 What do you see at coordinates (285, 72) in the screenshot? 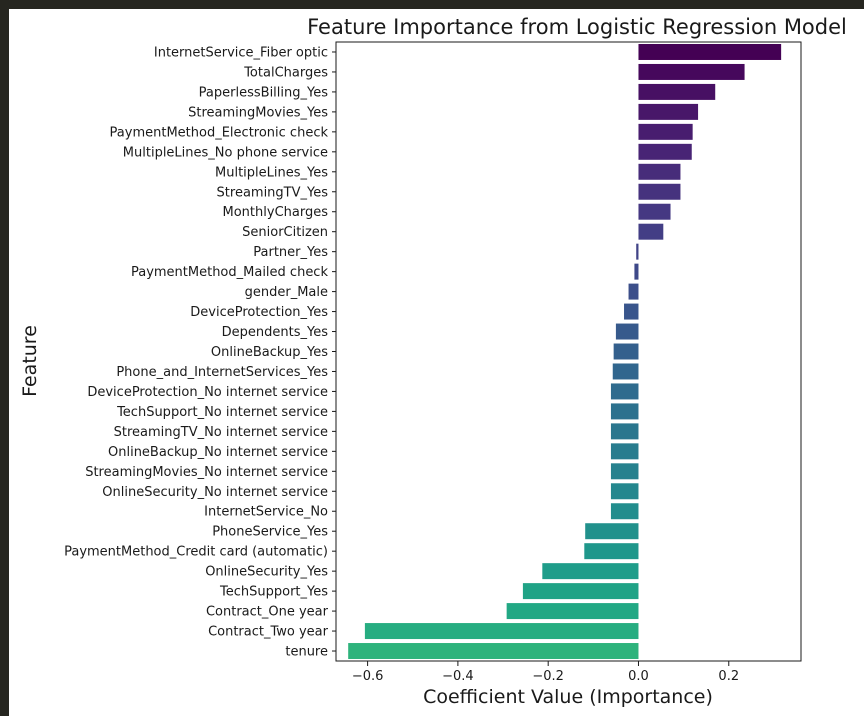
I see `y-tick-label: TotalCharges` at bounding box center [285, 72].